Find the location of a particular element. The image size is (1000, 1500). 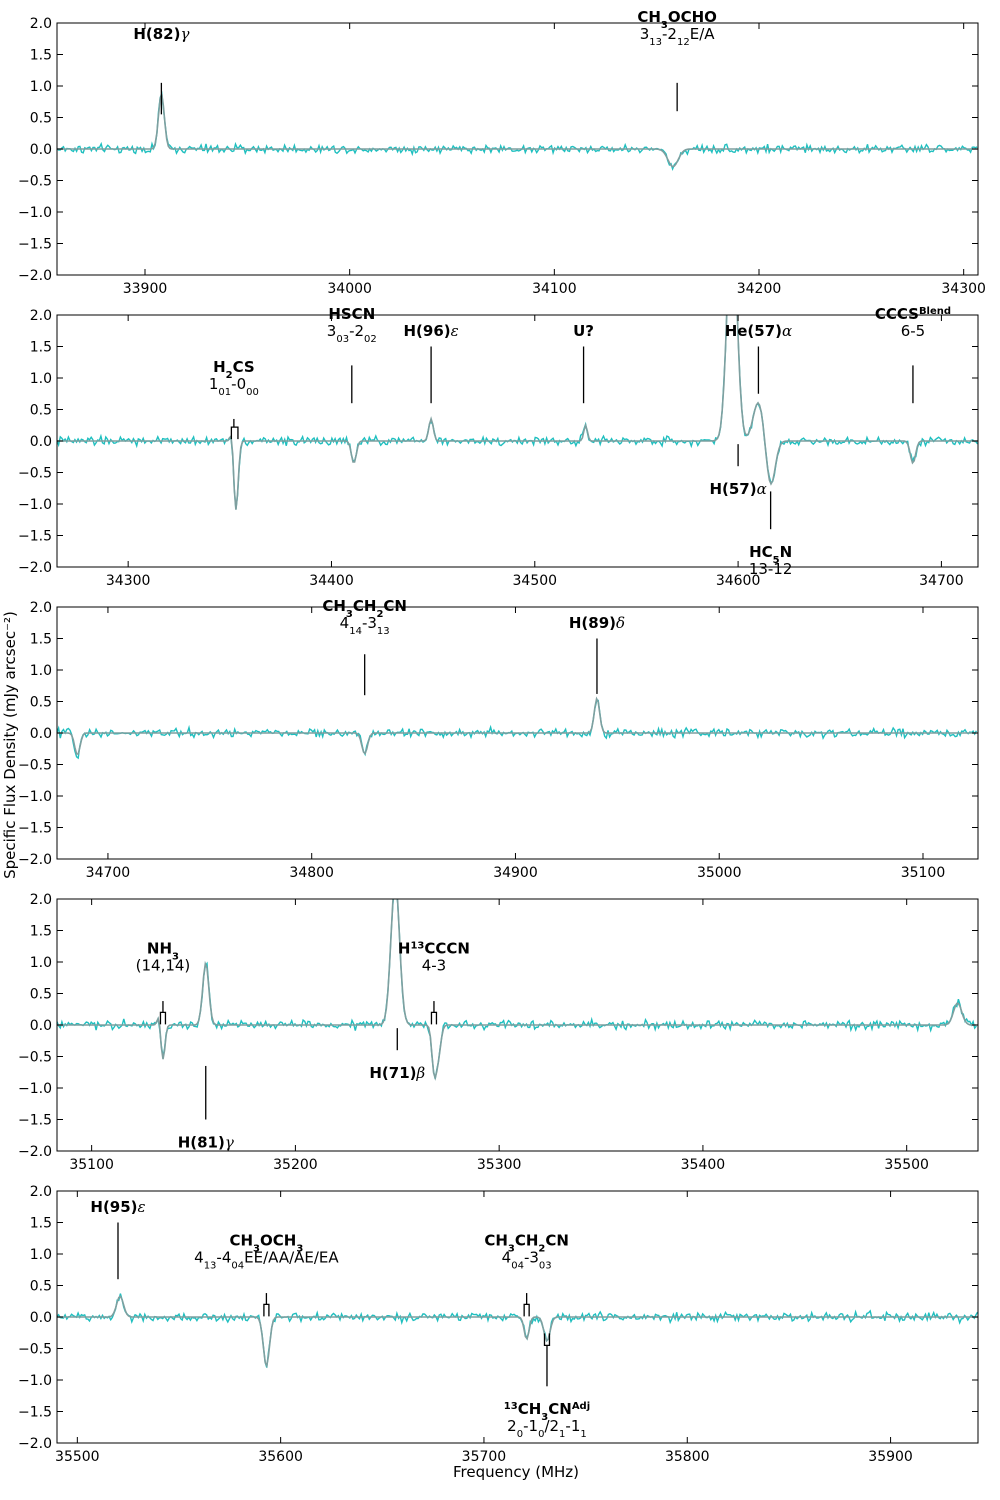

species-label-part: δ is located at coordinates (620, 623).